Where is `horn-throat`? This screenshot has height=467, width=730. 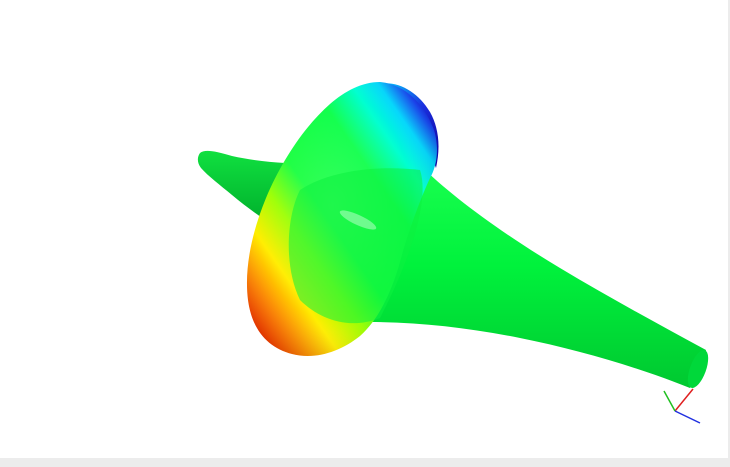 horn-throat is located at coordinates (355, 246).